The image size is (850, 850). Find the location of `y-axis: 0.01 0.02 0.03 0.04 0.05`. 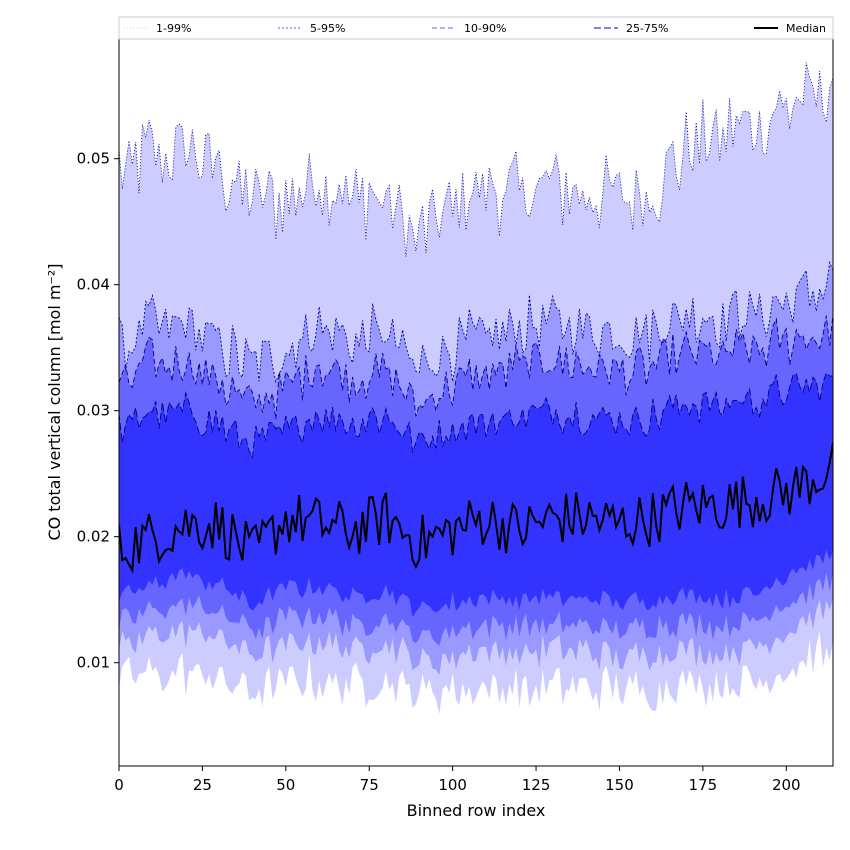

y-axis: 0.01 0.02 0.03 0.04 0.05 is located at coordinates (98, 411).